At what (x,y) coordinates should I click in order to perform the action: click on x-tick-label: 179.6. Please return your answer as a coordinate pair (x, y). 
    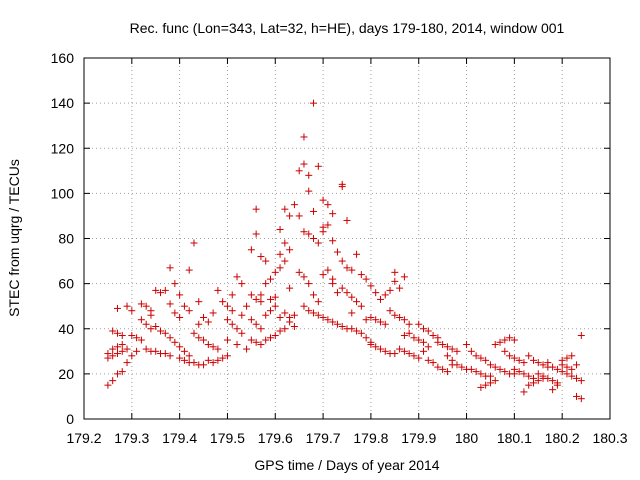
    Looking at the image, I should click on (275, 438).